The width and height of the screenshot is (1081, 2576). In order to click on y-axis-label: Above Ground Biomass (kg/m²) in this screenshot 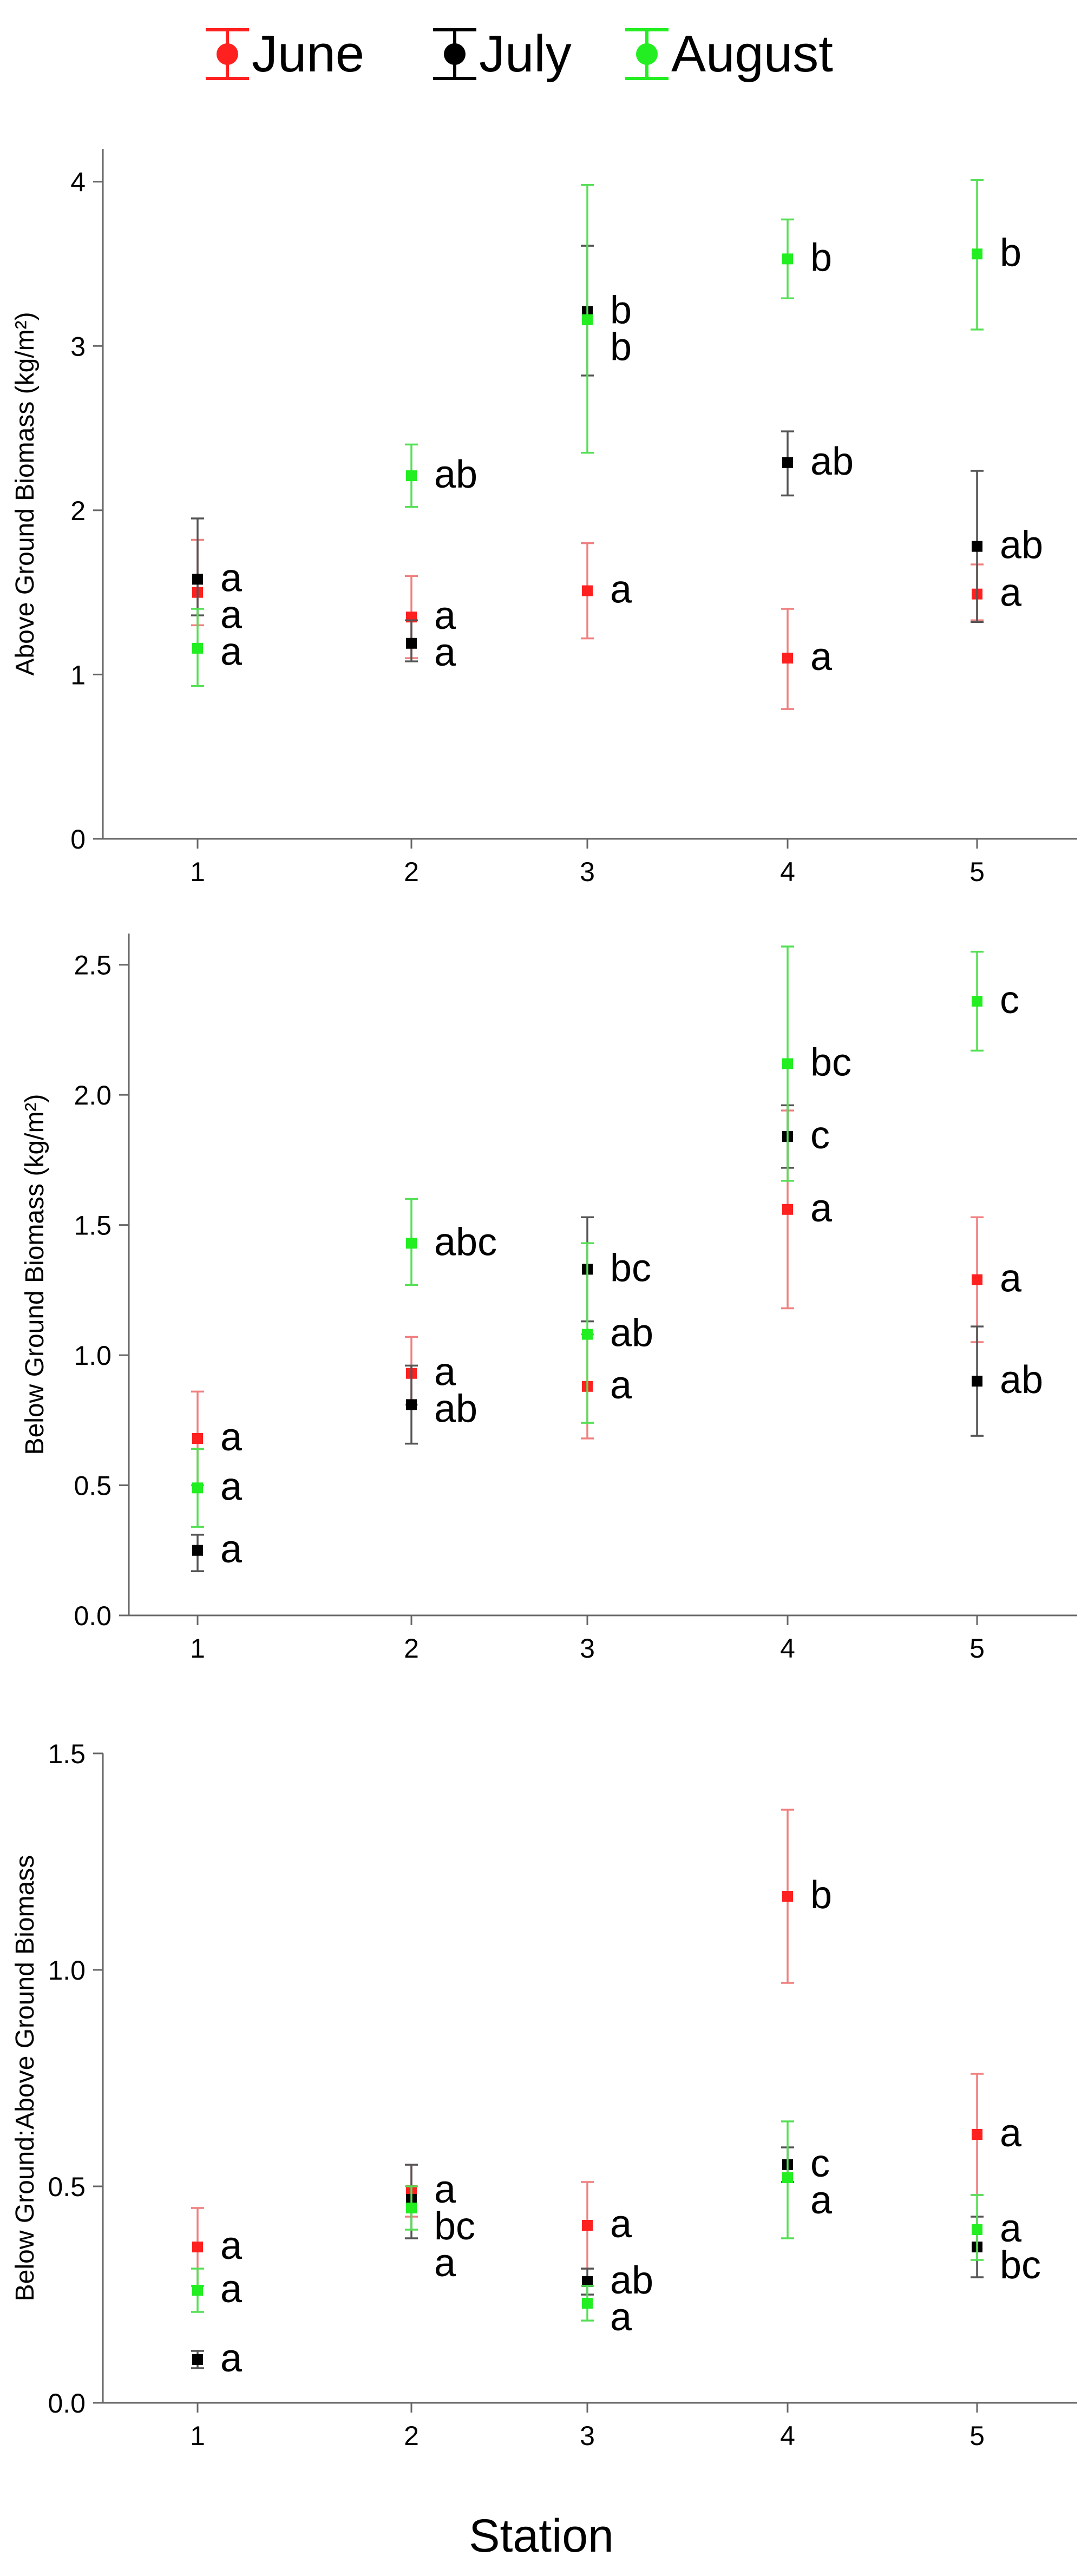, I will do `click(26, 493)`.